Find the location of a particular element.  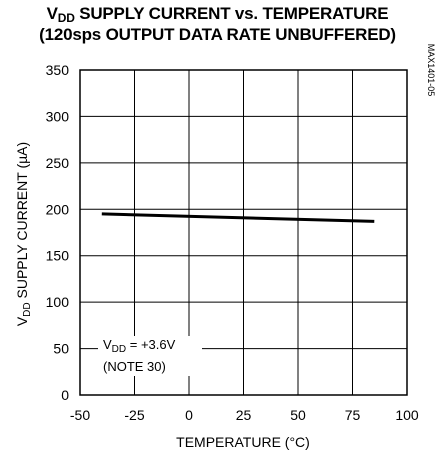

ylabel-rest: SUPPLY CURRENT (µA) is located at coordinates (22, 222).